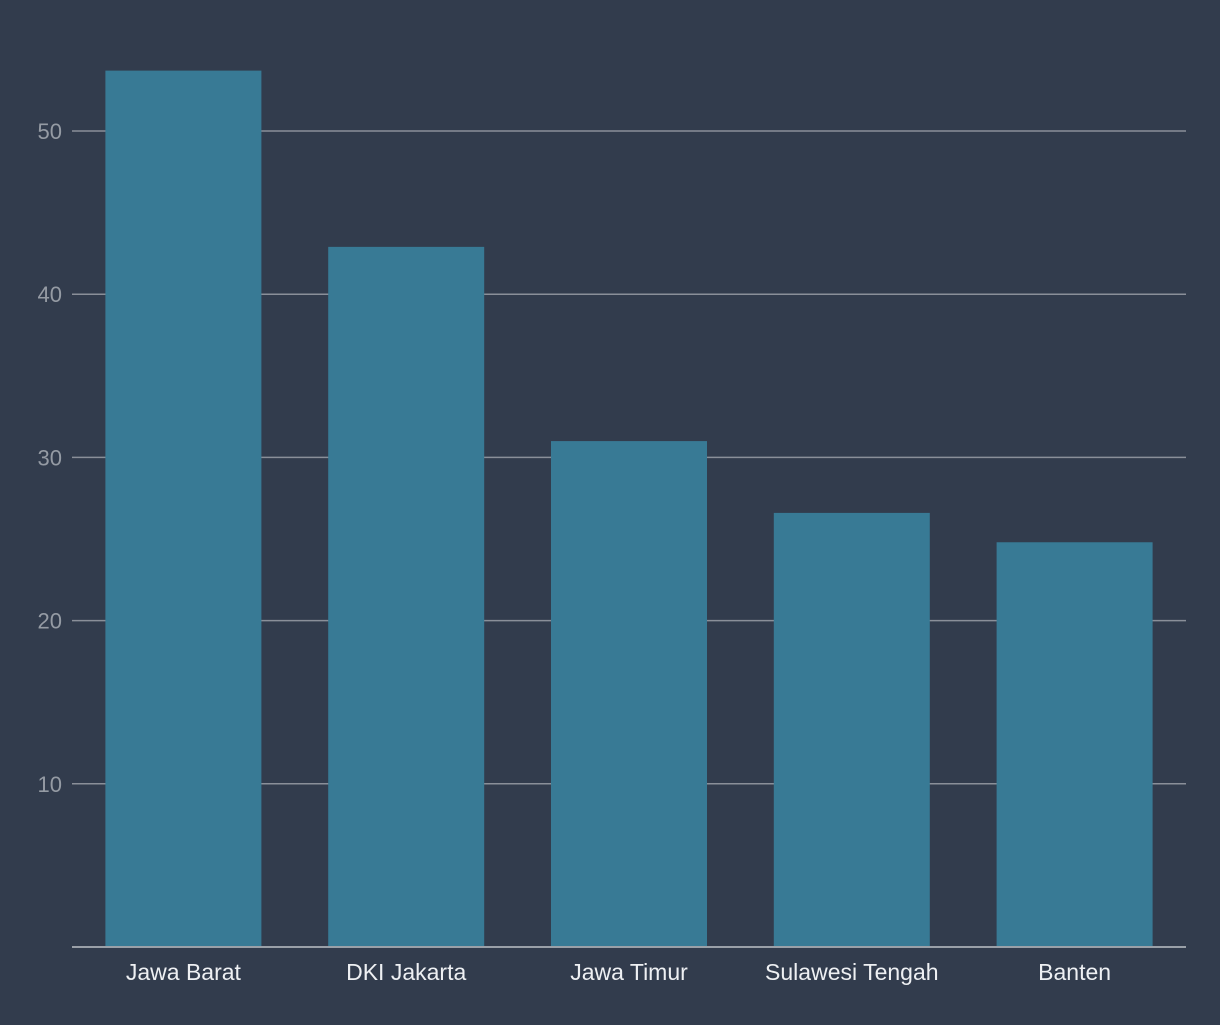  What do you see at coordinates (851, 729) in the screenshot?
I see `bar-sulawesi-tengah` at bounding box center [851, 729].